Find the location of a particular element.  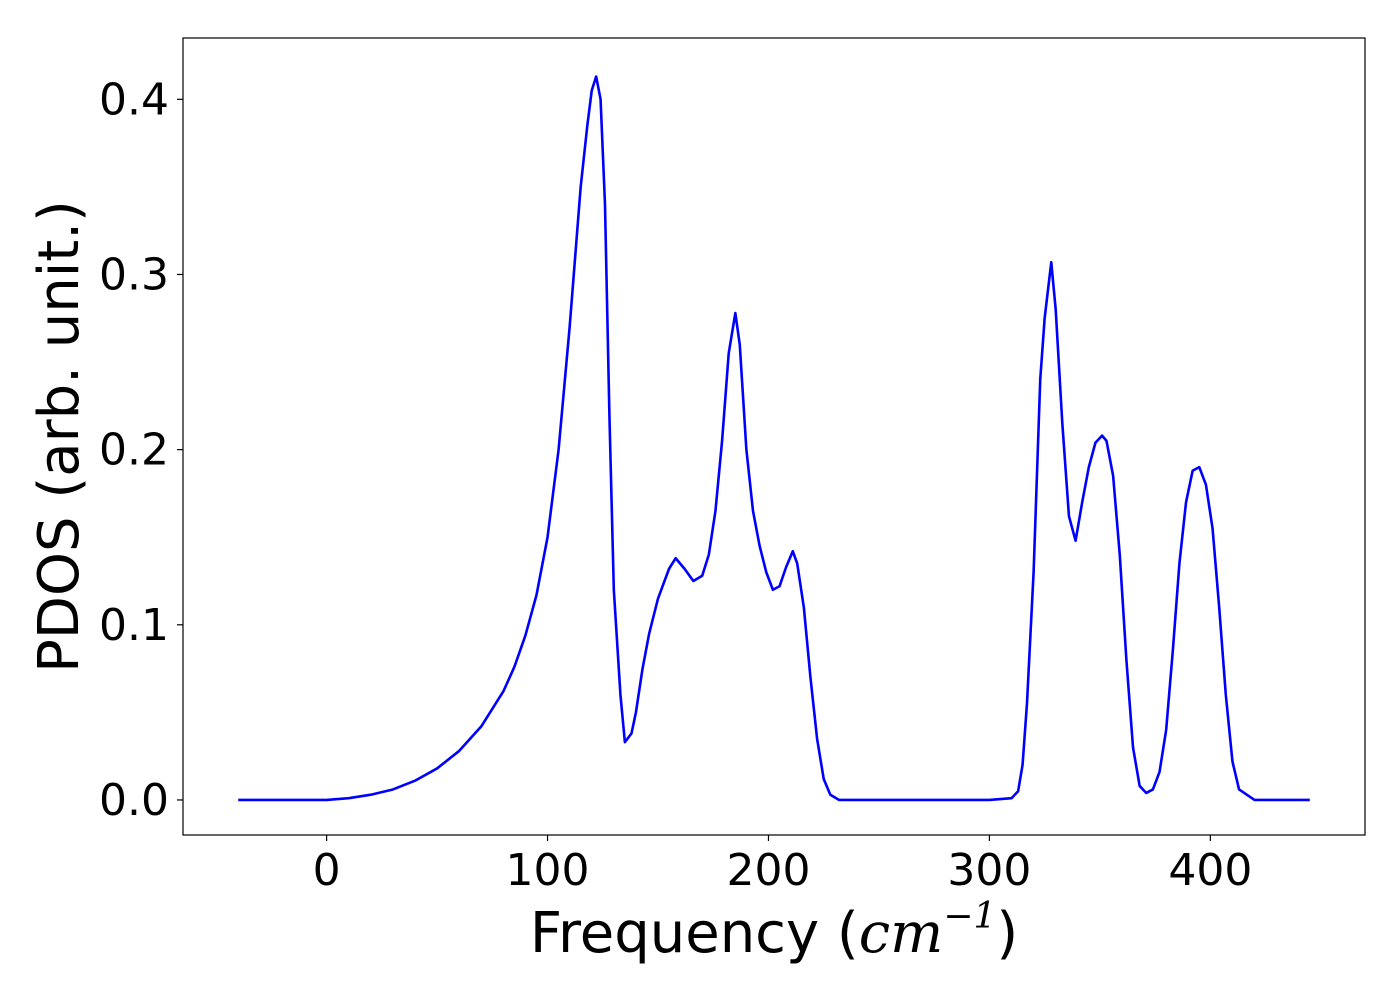

y-axis: 0.0 0.1 0.2 0.3 0.4 is located at coordinates (141, 450).